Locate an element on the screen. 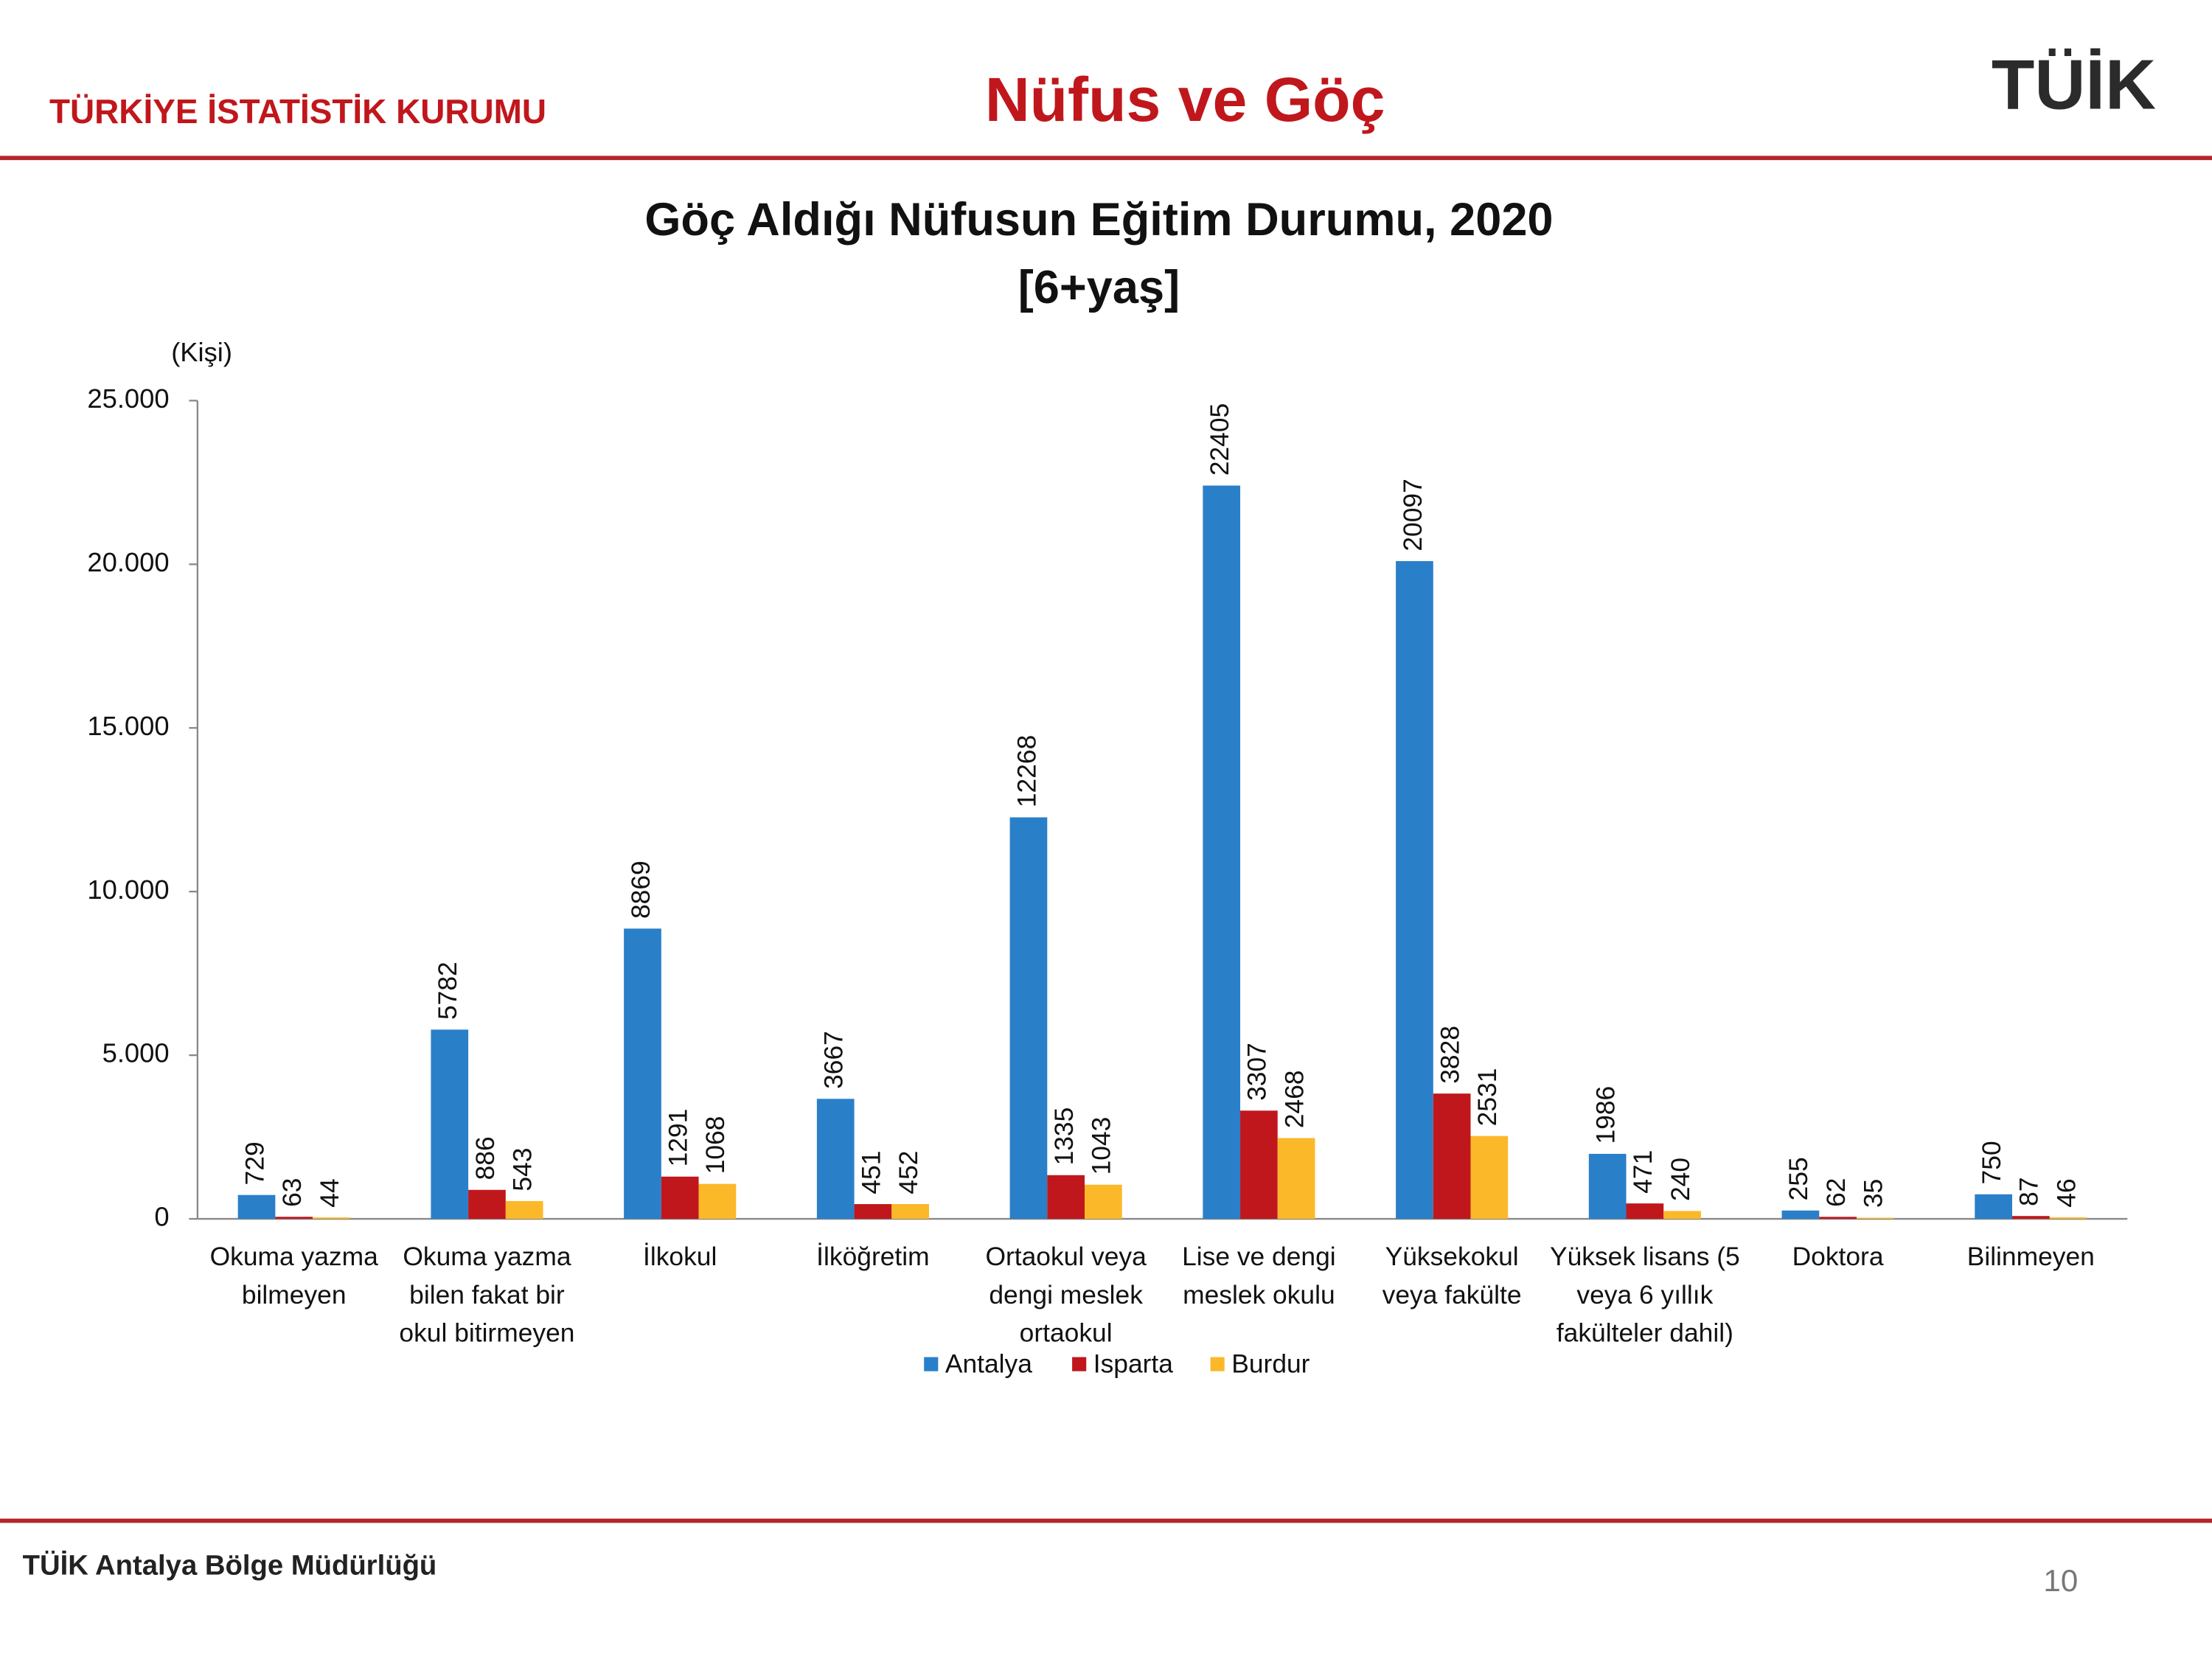  x-tick-label: Bilinmeyen is located at coordinates (2030, 1256).